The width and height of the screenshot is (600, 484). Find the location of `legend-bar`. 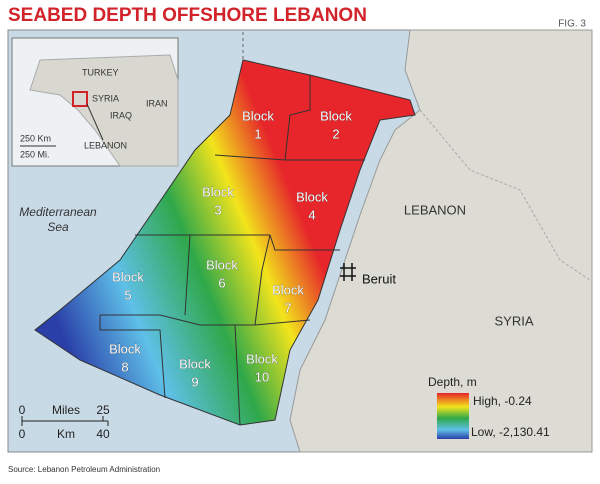

legend-bar is located at coordinates (453, 416).